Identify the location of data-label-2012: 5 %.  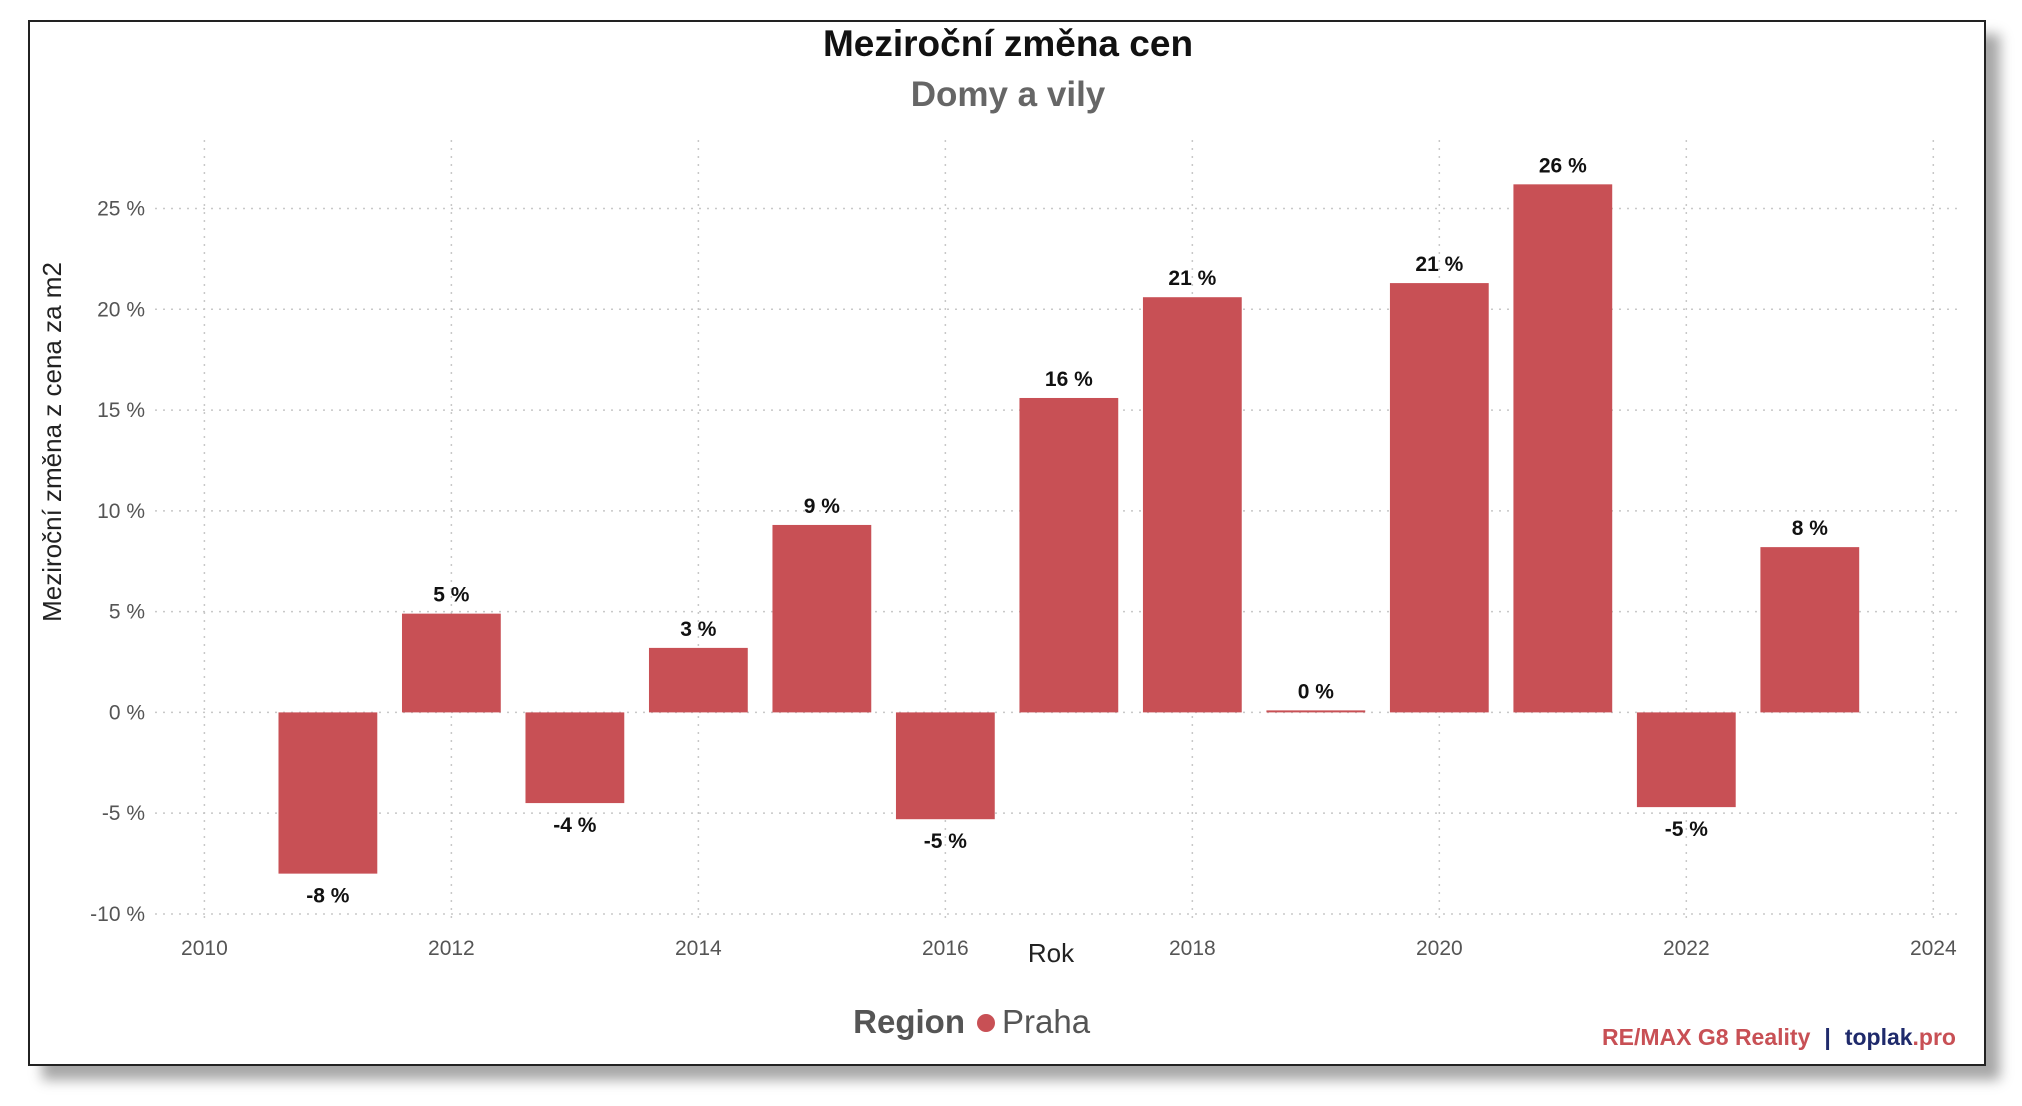
(451, 595).